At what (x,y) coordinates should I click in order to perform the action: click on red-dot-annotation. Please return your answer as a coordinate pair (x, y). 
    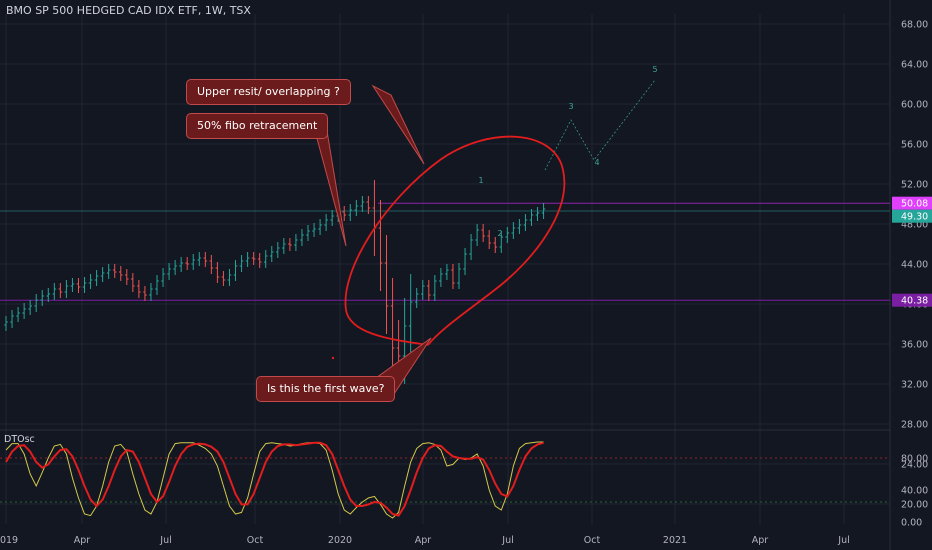
    Looking at the image, I should click on (333, 358).